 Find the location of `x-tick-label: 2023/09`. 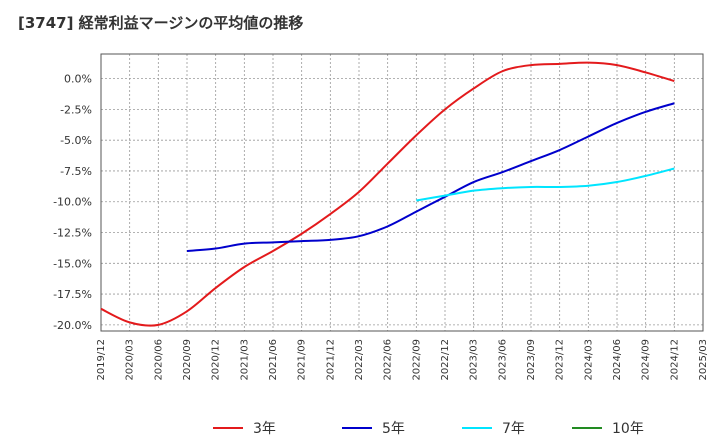

x-tick-label: 2023/09 is located at coordinates (531, 360).